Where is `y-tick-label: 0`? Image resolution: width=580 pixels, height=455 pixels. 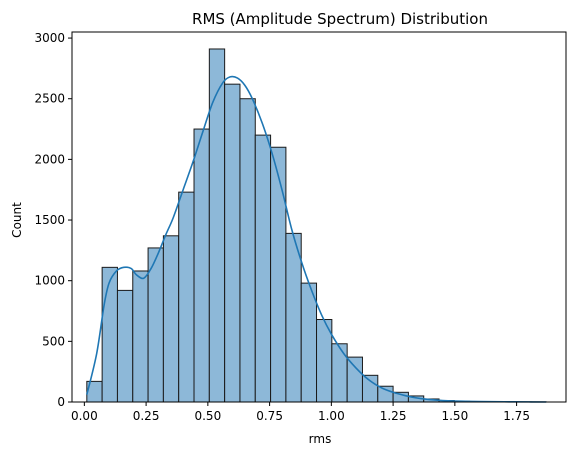 y-tick-label: 0 is located at coordinates (61, 402).